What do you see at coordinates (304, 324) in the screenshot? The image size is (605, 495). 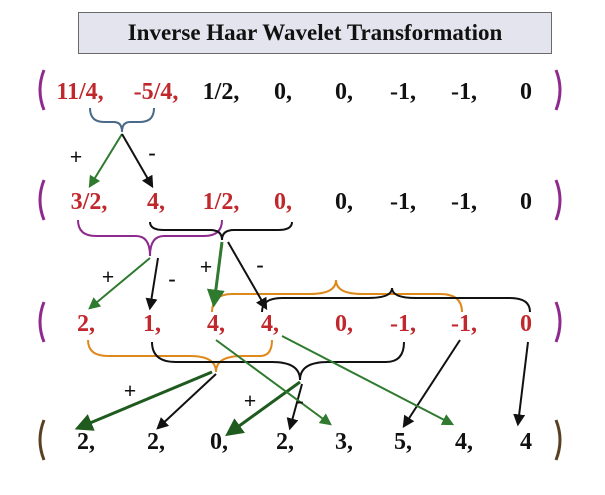 I see `row-3: 2, 1, 4, 4, 0, -1, -1, 0` at bounding box center [304, 324].